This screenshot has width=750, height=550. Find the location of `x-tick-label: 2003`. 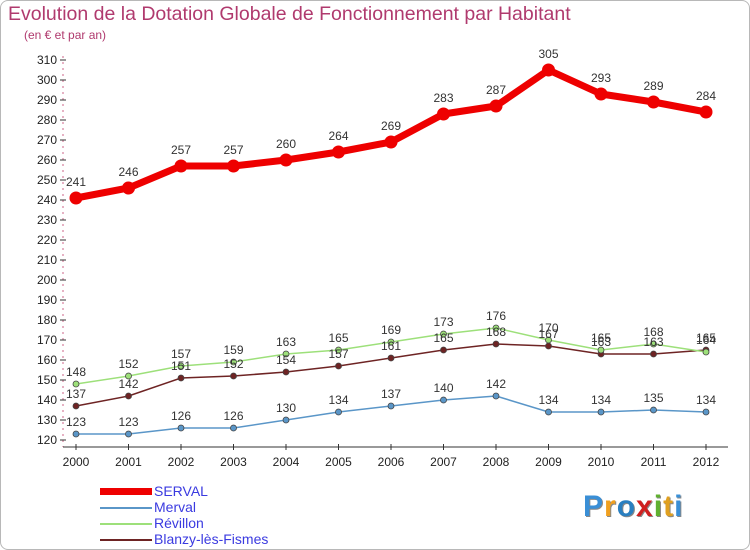

x-tick-label: 2003 is located at coordinates (233, 462).